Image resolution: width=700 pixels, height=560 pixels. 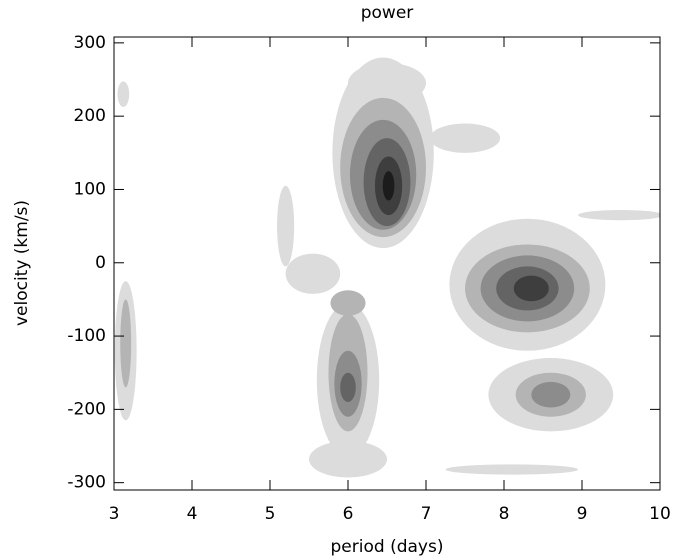 I want to click on chart-title: power, so click(x=387, y=13).